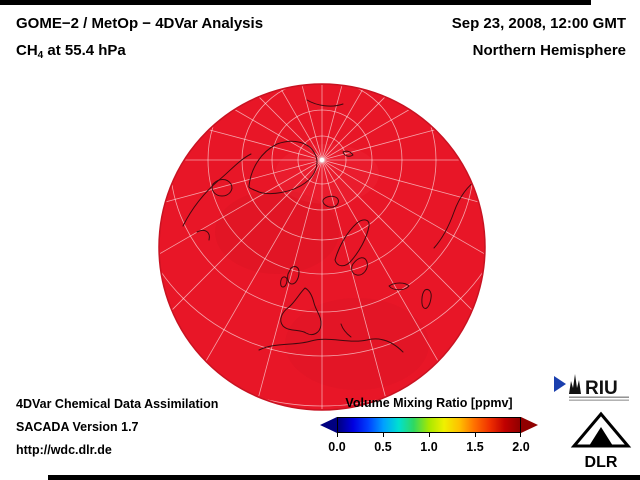 The height and width of the screenshot is (480, 640). Describe the element at coordinates (222, 188) in the screenshot. I see `coast-hudson-bay` at that location.